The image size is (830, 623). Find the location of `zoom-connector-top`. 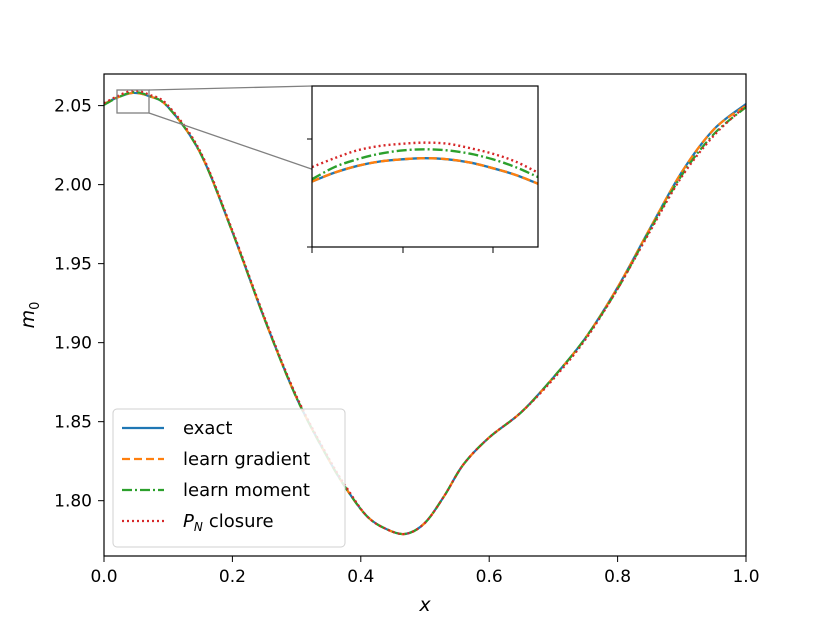

zoom-connector-top is located at coordinates (230, 88).